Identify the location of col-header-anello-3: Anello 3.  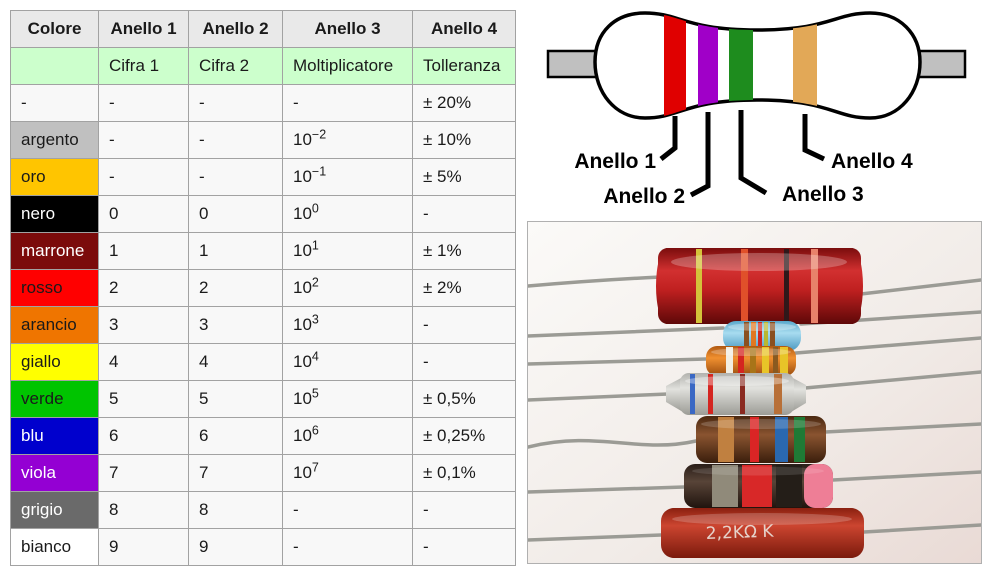
(347, 29).